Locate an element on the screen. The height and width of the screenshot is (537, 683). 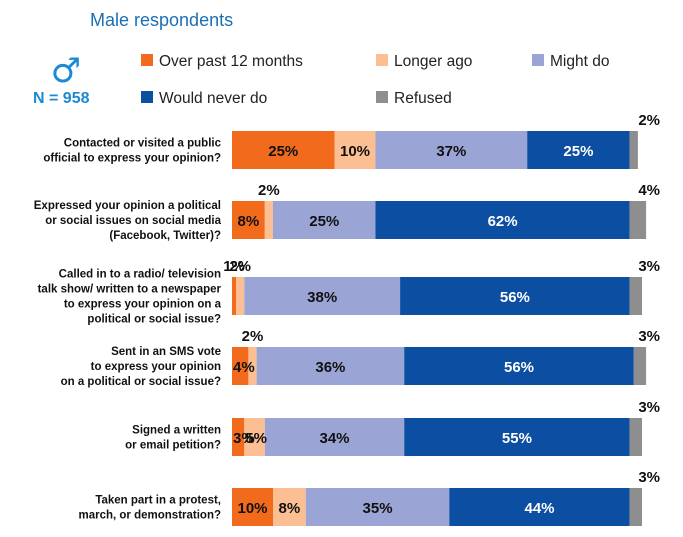
value-label: 62% is located at coordinates (503, 221).